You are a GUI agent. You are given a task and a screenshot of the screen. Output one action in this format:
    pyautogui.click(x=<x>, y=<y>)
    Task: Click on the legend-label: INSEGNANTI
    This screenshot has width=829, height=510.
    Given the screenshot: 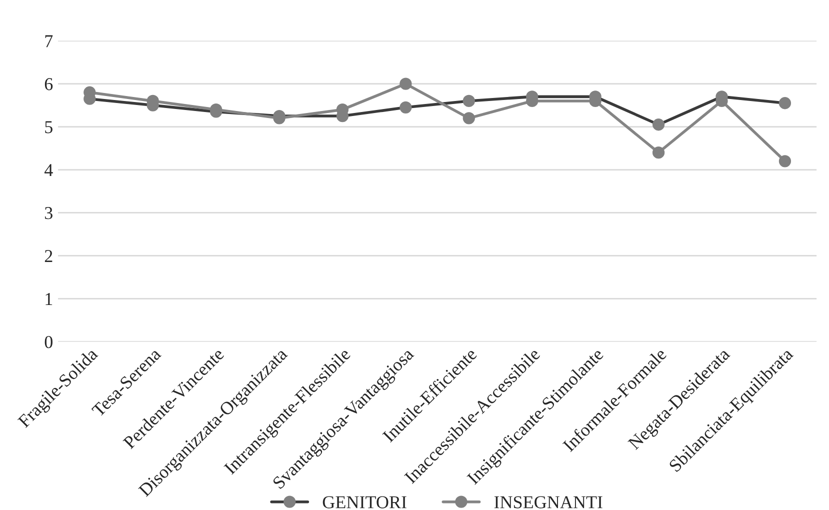 What is the action you would take?
    pyautogui.click(x=548, y=502)
    